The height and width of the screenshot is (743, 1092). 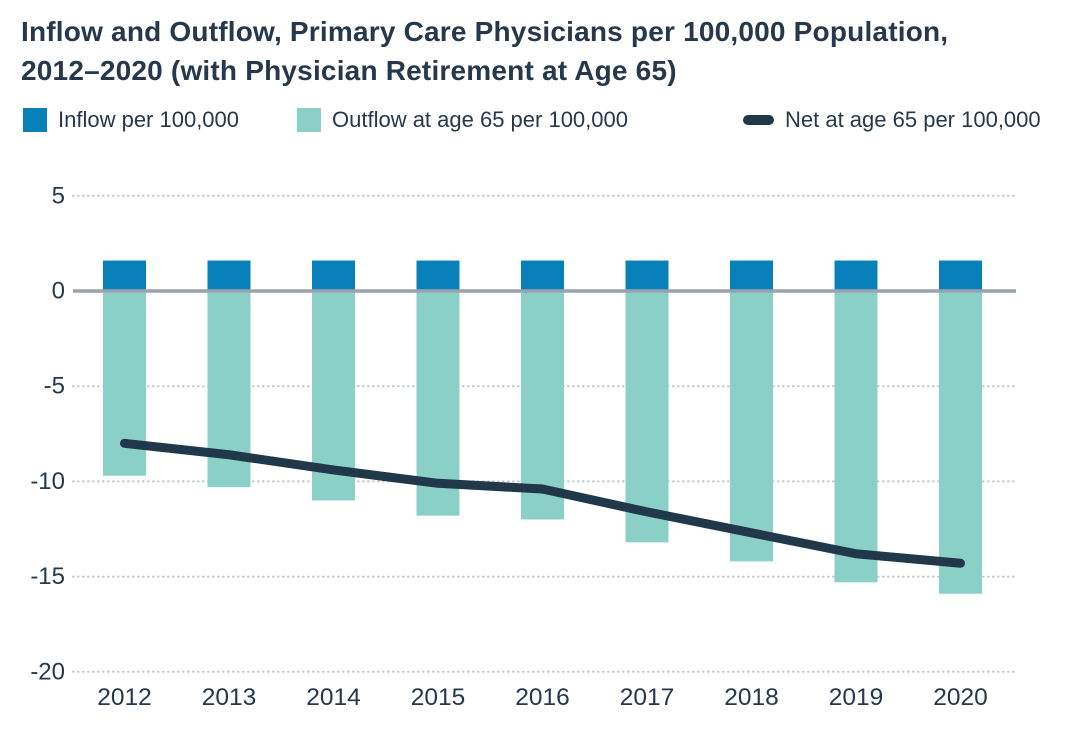 What do you see at coordinates (480, 119) in the screenshot?
I see `outflow-legend-label: Outflow at age 65 per 100,000` at bounding box center [480, 119].